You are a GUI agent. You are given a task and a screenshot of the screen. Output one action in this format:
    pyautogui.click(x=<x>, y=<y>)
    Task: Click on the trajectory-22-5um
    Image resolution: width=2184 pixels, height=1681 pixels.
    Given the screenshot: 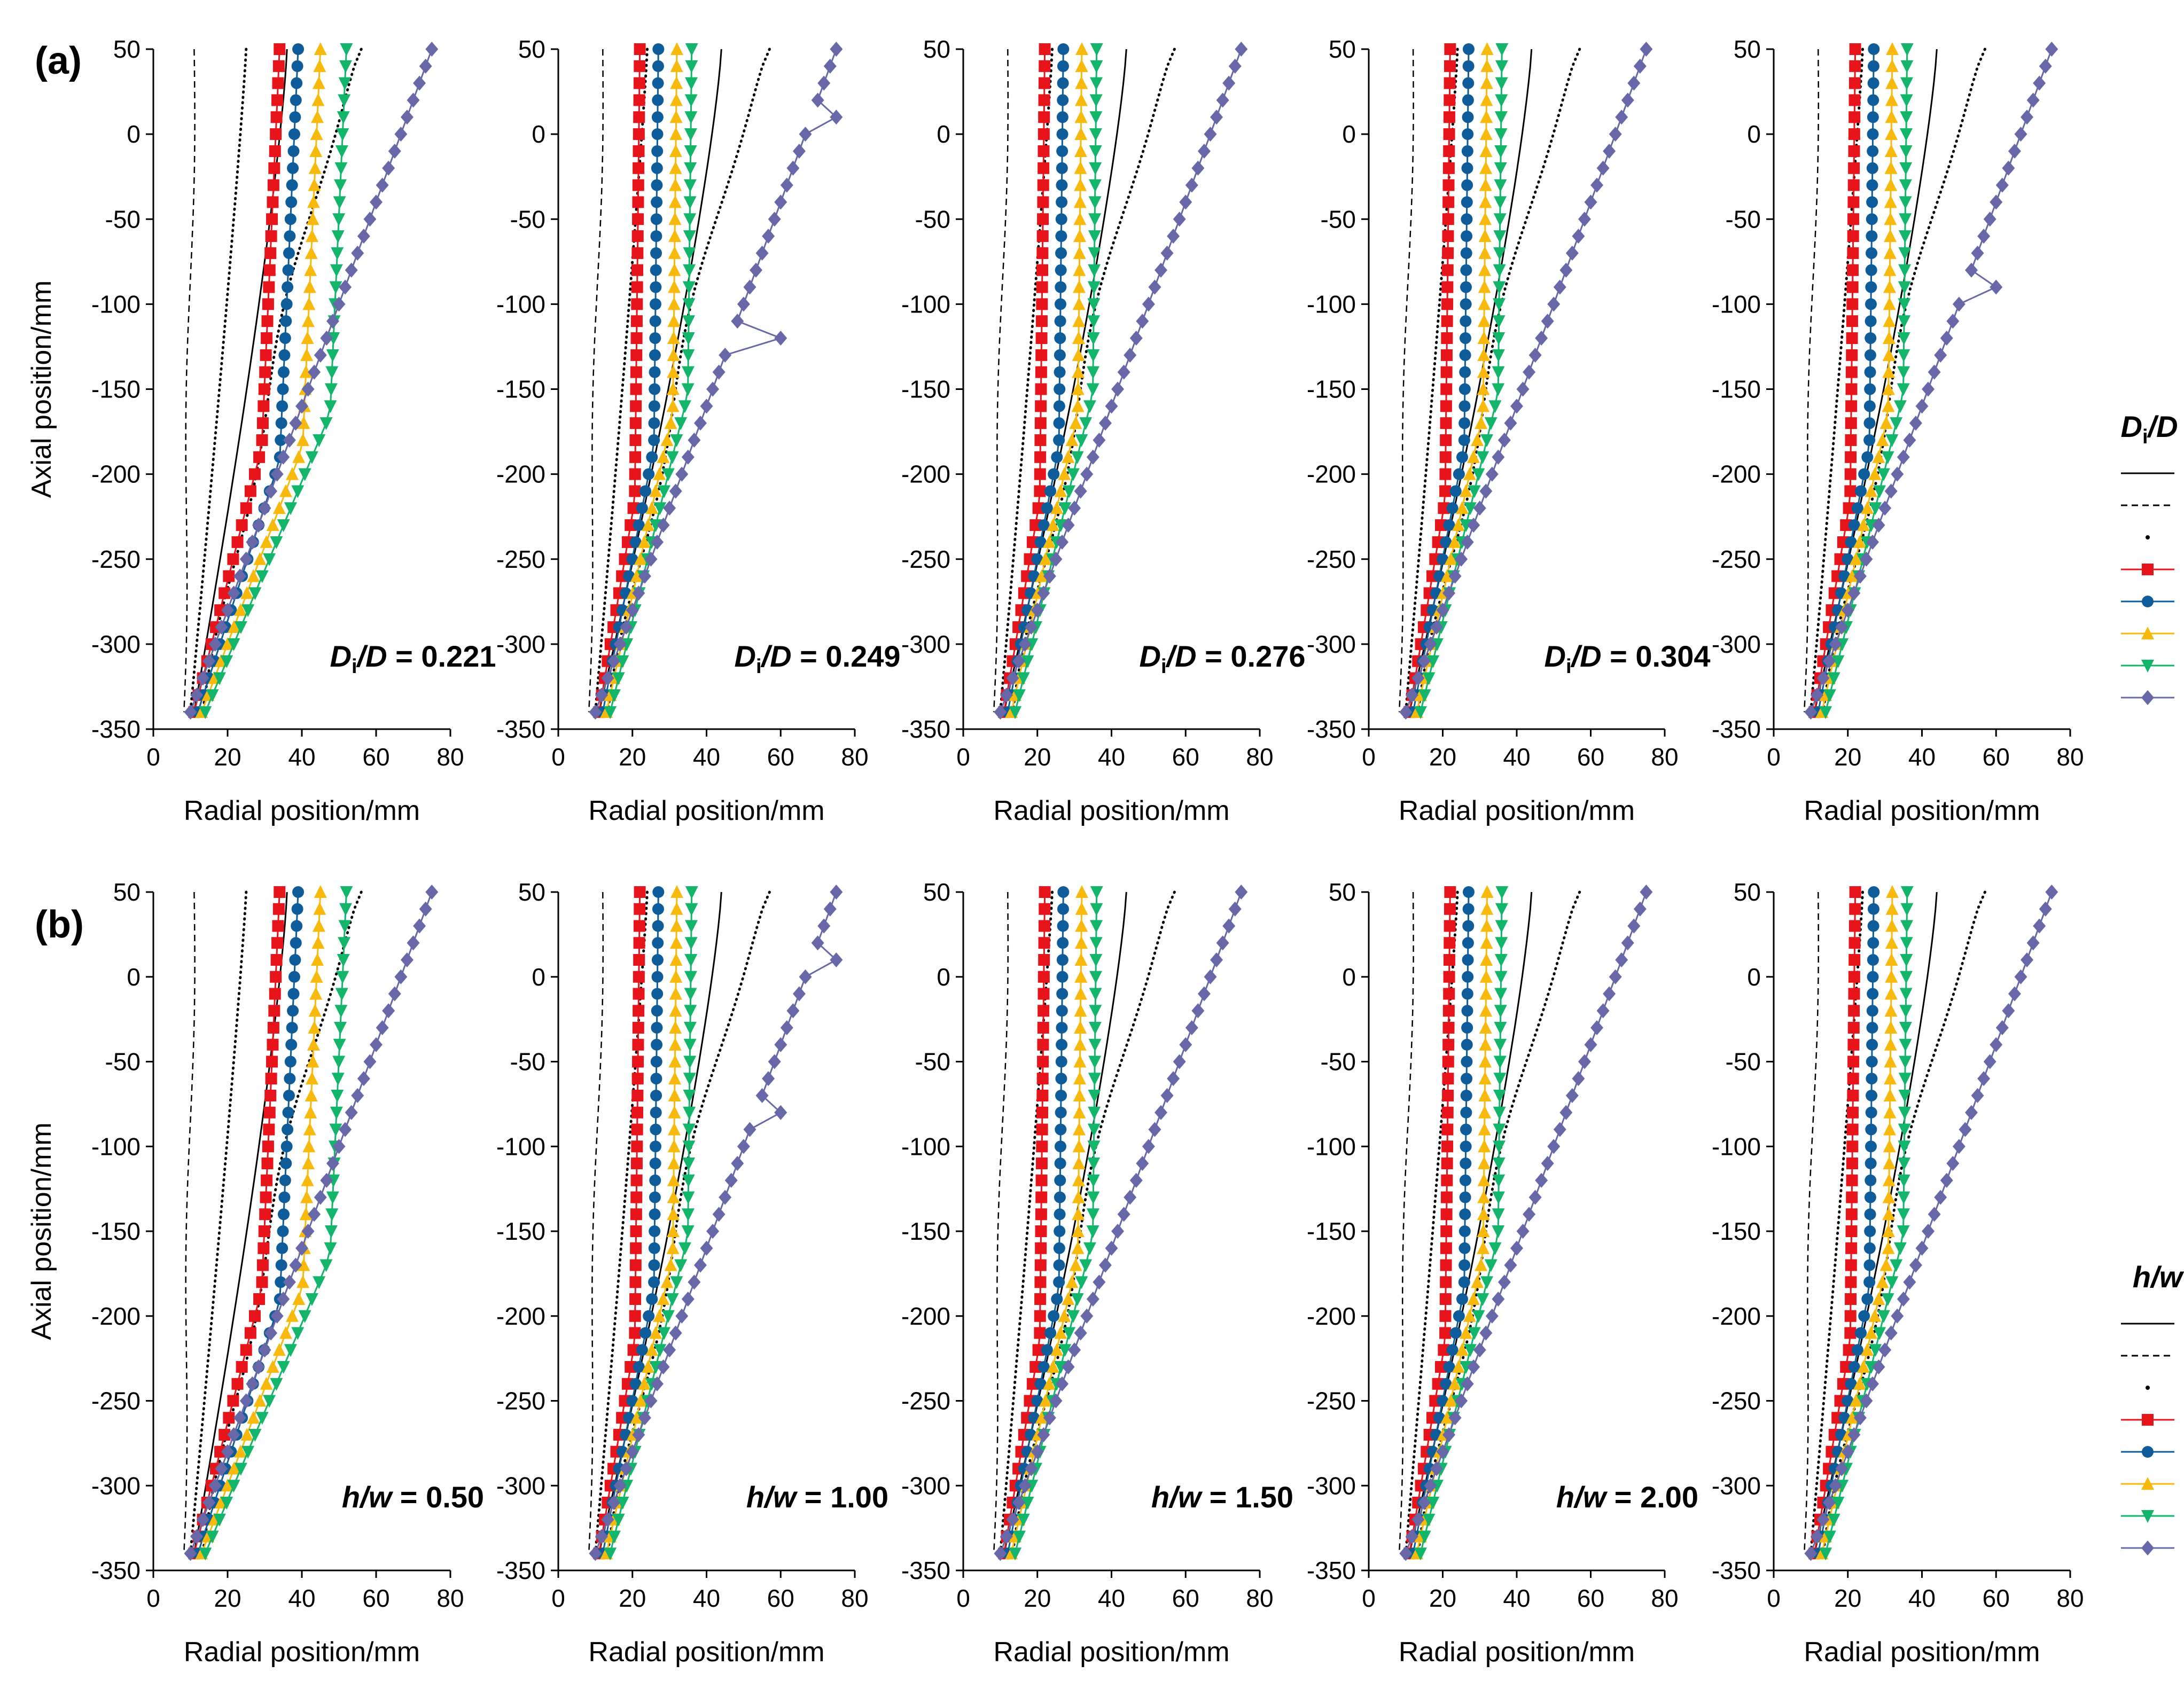 What is the action you would take?
    pyautogui.click(x=261, y=1222)
    